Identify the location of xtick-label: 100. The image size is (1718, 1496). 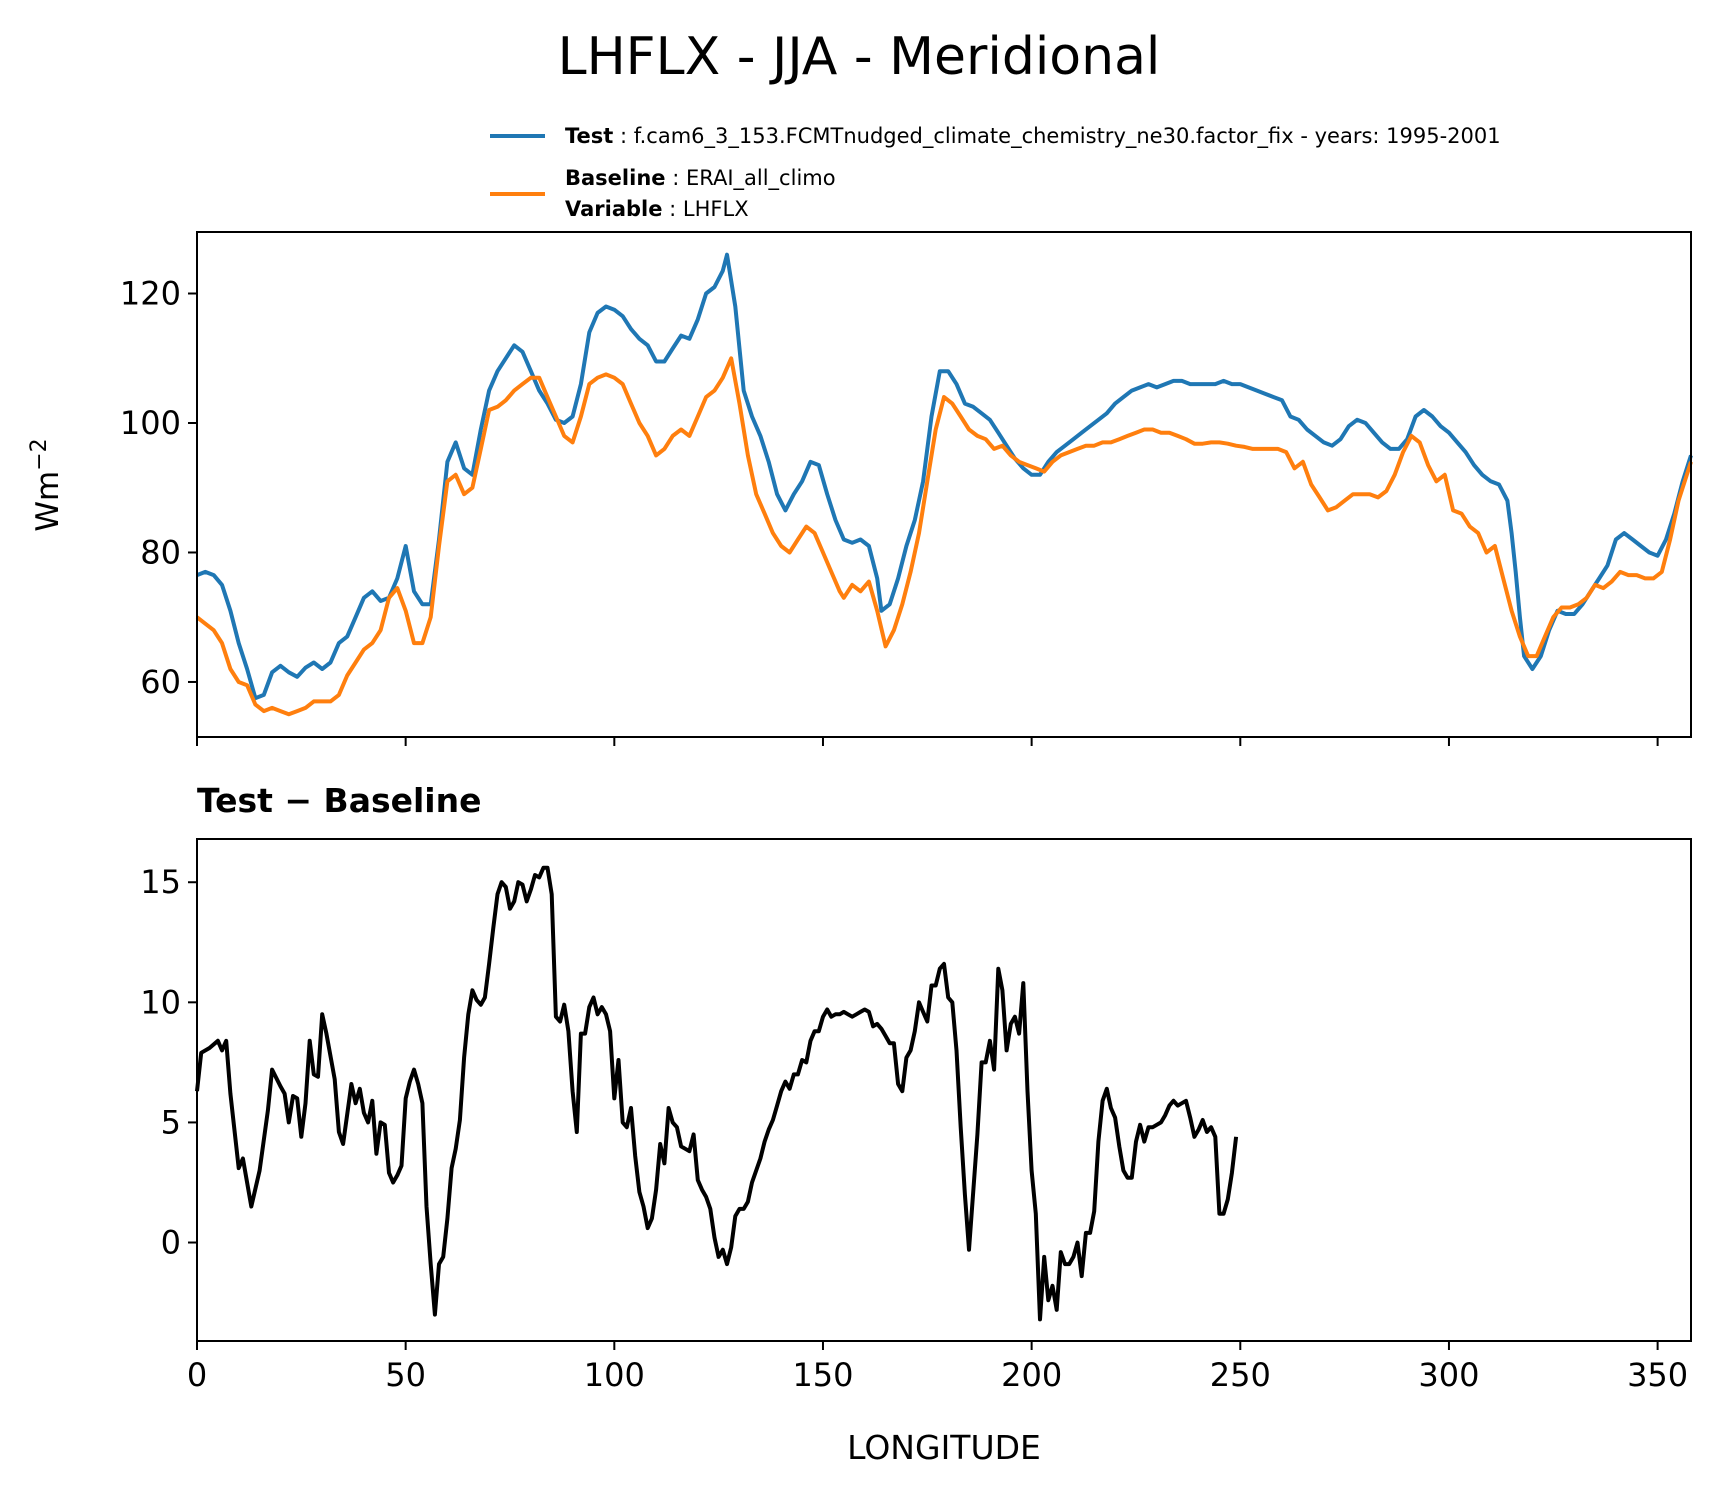
(614, 1375).